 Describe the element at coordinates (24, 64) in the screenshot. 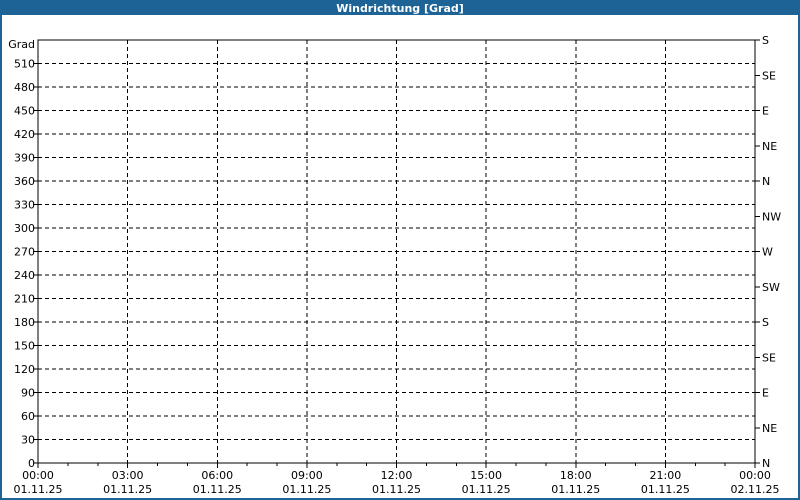

I see `y-axis-left-label: 510` at that location.